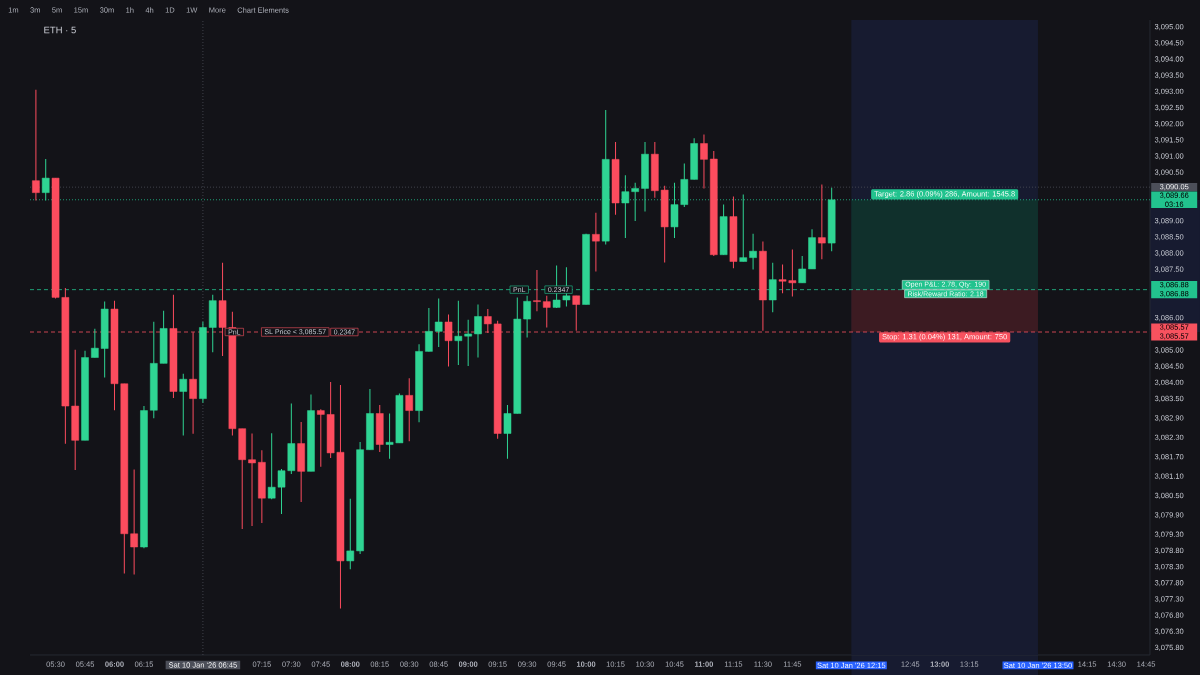 The width and height of the screenshot is (1200, 675). I want to click on text: ETH · 5, so click(60, 30).